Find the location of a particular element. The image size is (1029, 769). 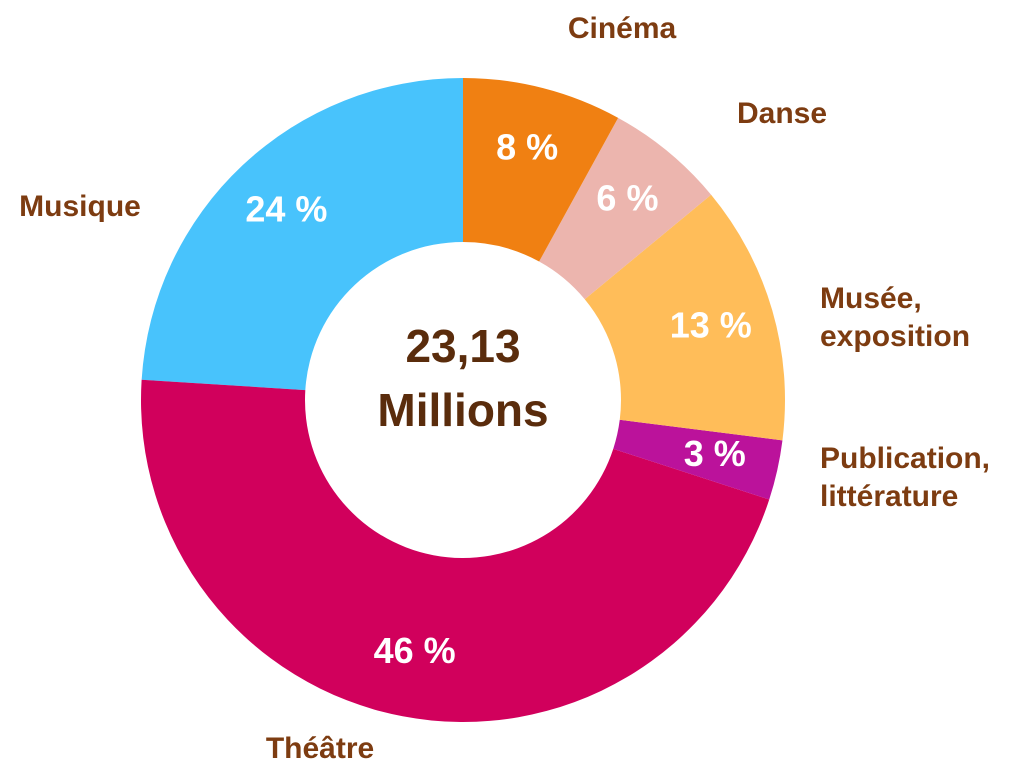

value-label: 24 % is located at coordinates (286, 208).